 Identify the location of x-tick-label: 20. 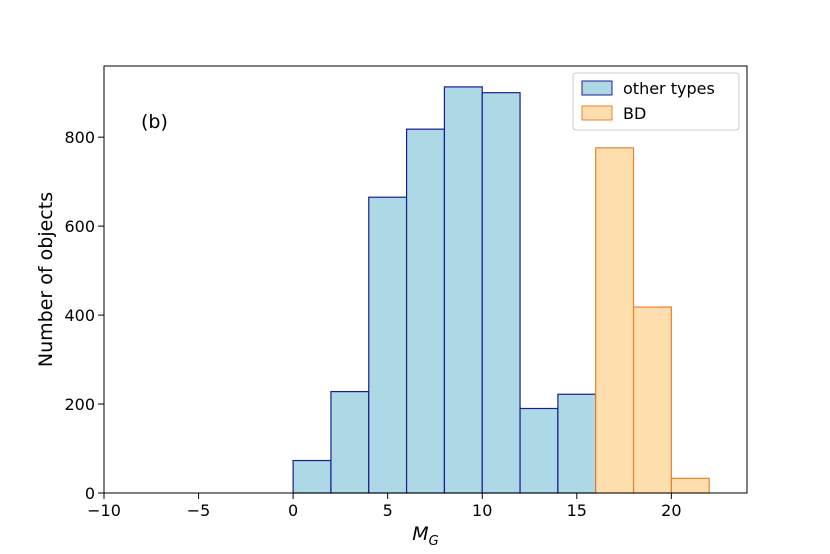
(671, 510).